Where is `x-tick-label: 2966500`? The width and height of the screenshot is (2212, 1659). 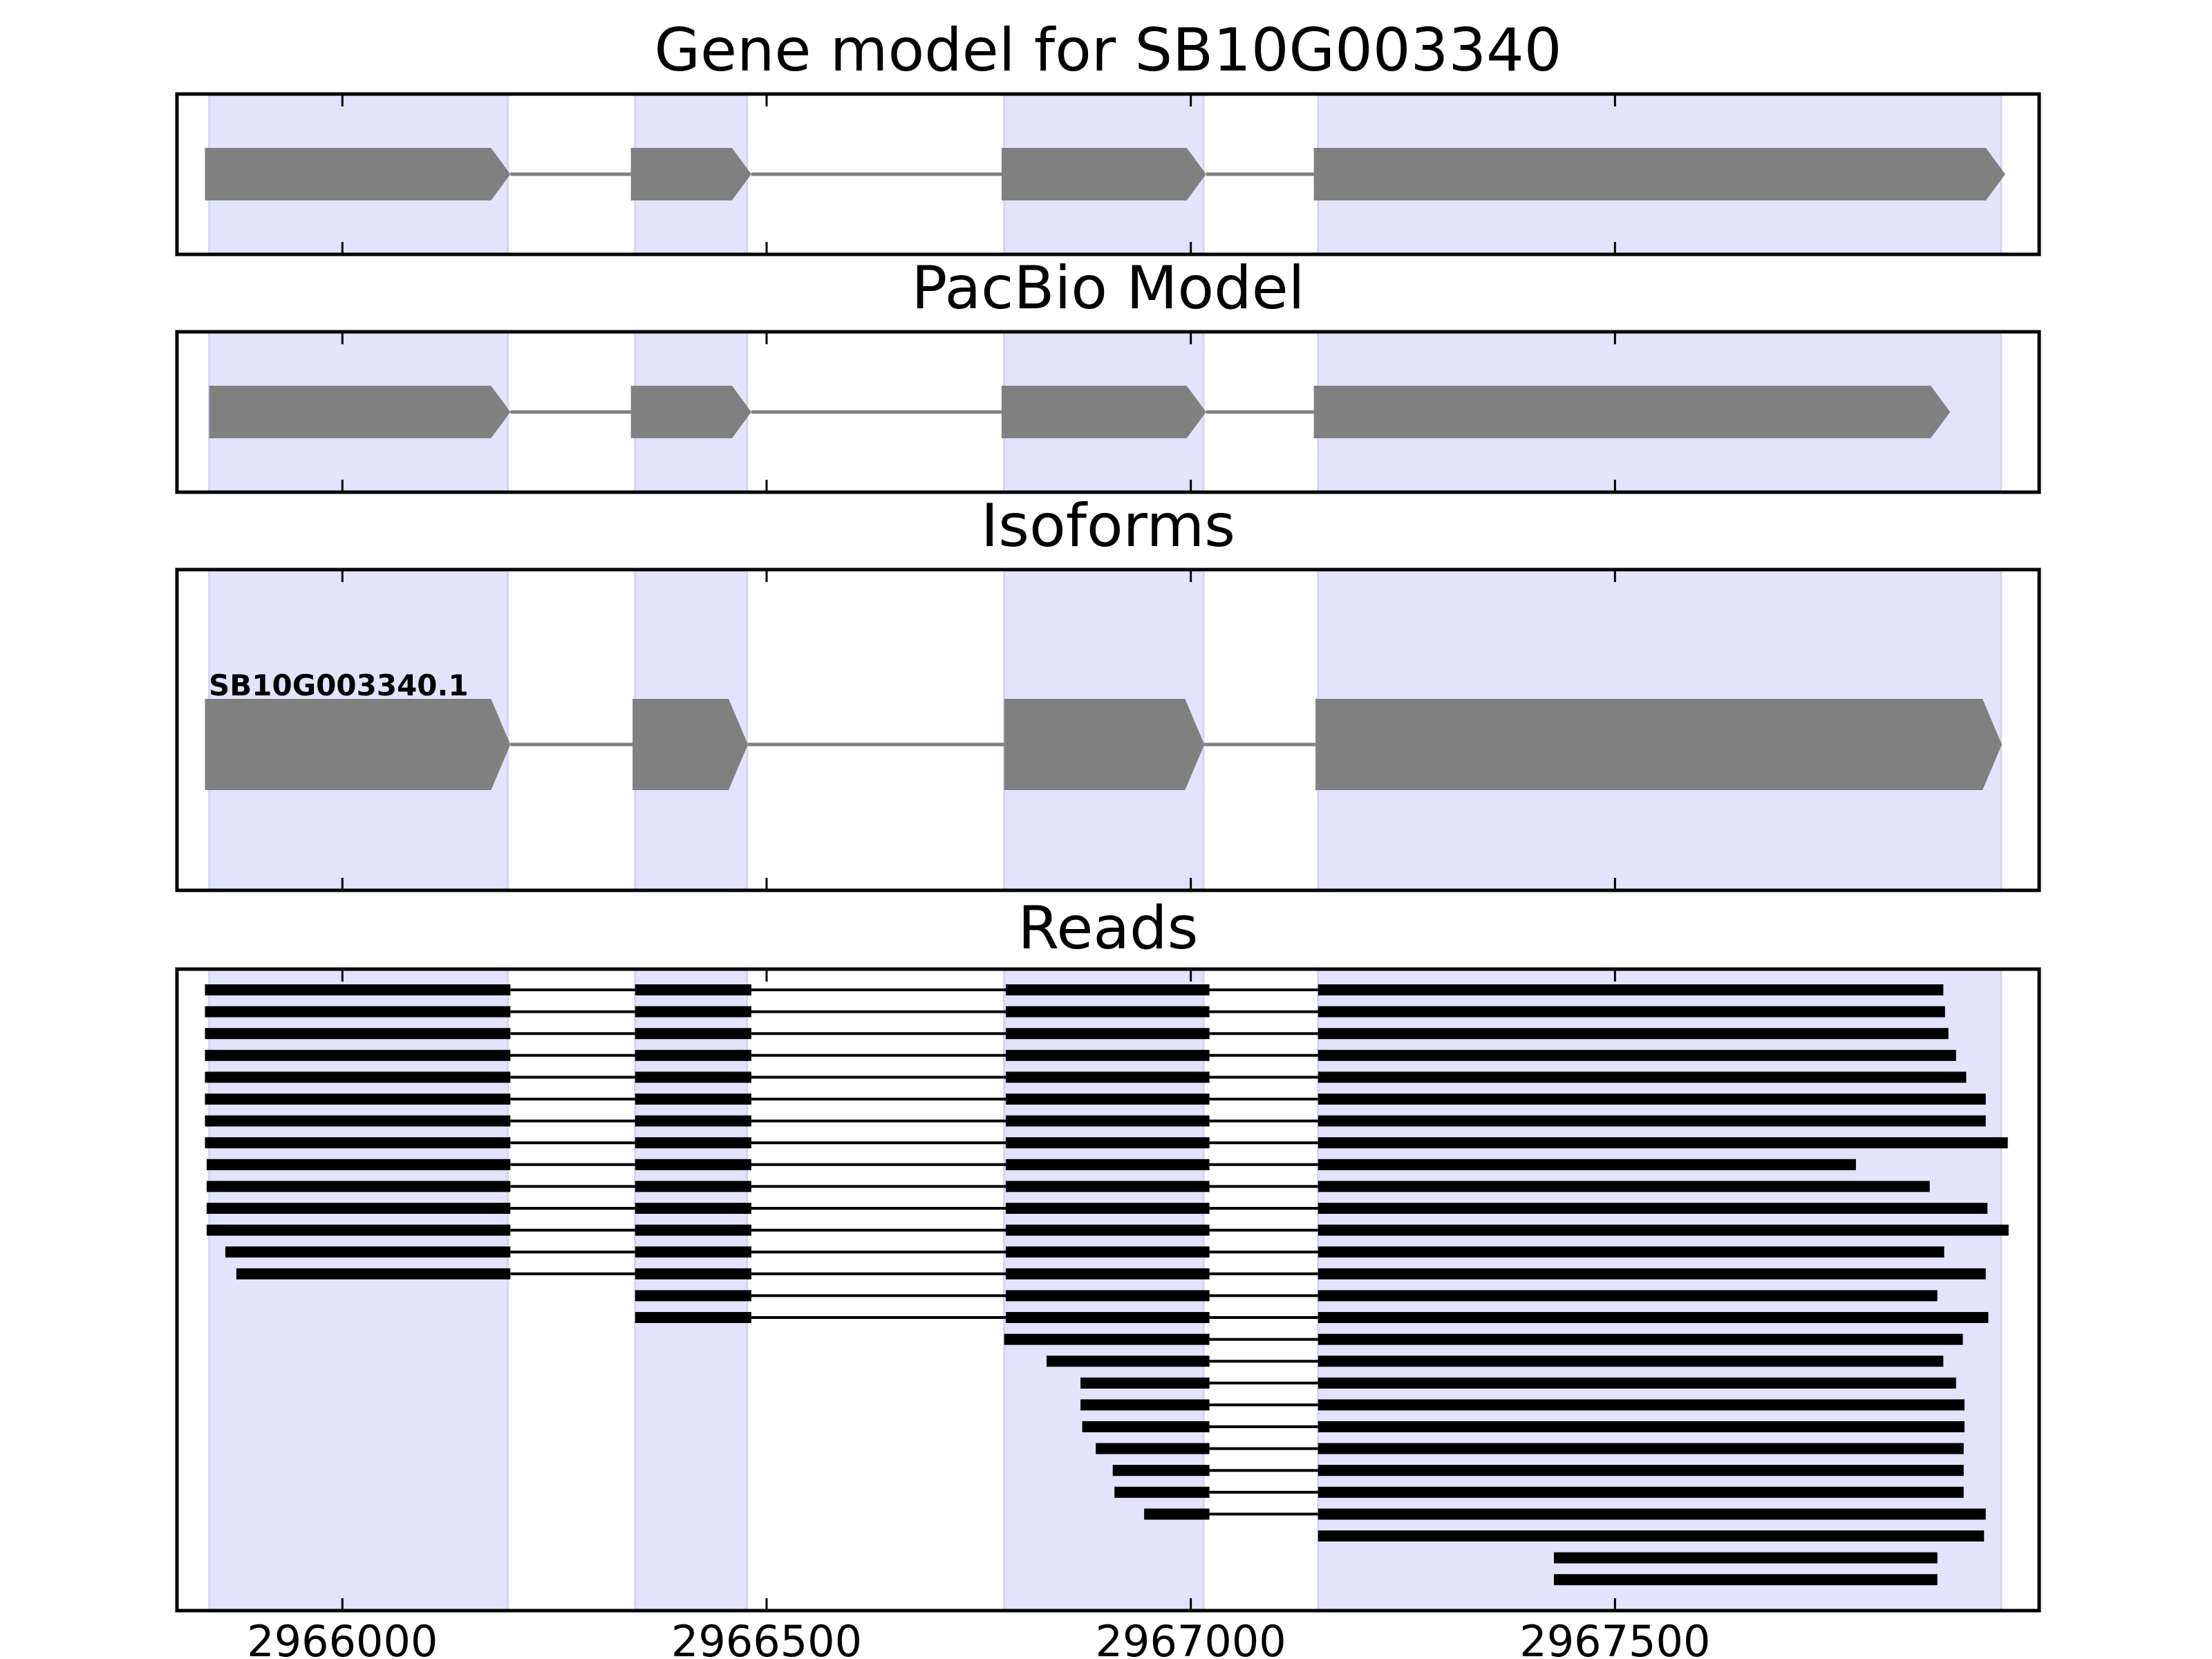
x-tick-label: 2966500 is located at coordinates (766, 1638).